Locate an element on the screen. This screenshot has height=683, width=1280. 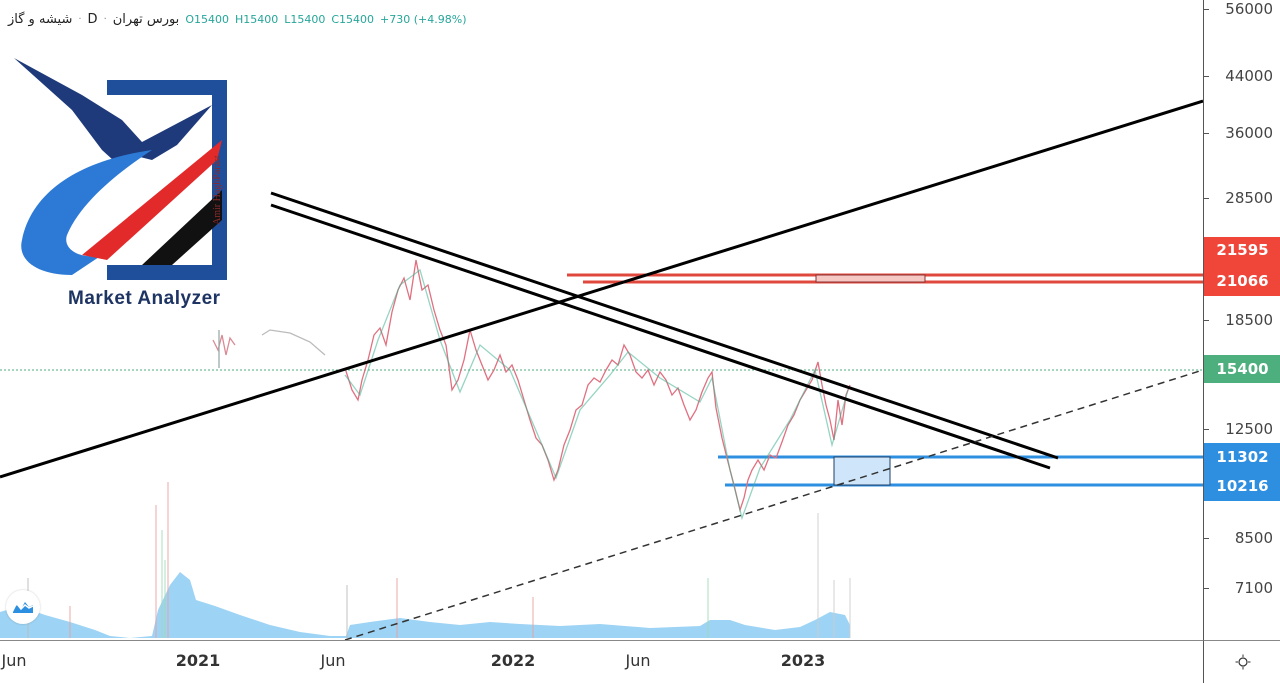
chart-settings-button is located at coordinates (1241, 661).